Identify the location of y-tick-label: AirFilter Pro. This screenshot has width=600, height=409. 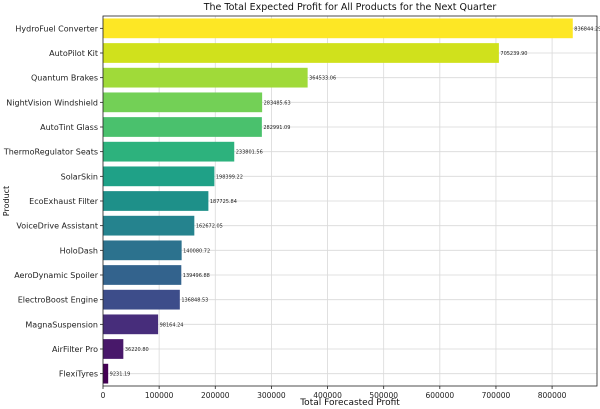
(75, 349).